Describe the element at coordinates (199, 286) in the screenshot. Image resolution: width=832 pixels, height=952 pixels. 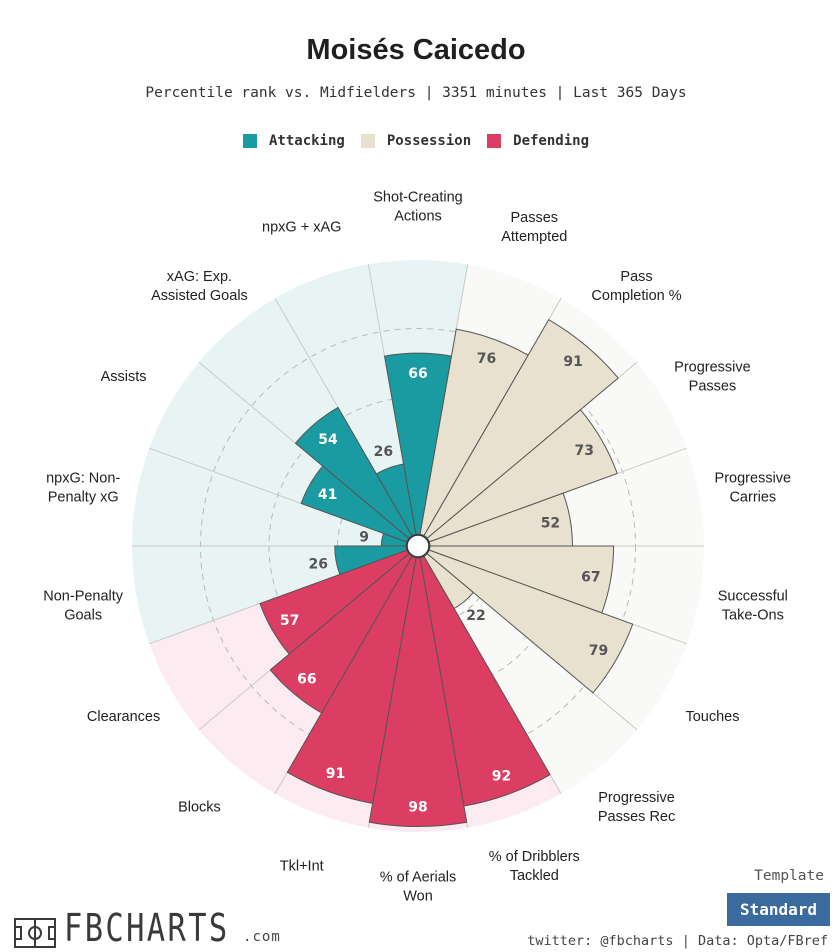
I see `axis-label-xag-exp-assisted-goals: xAG: Exp. Assisted Goals` at that location.